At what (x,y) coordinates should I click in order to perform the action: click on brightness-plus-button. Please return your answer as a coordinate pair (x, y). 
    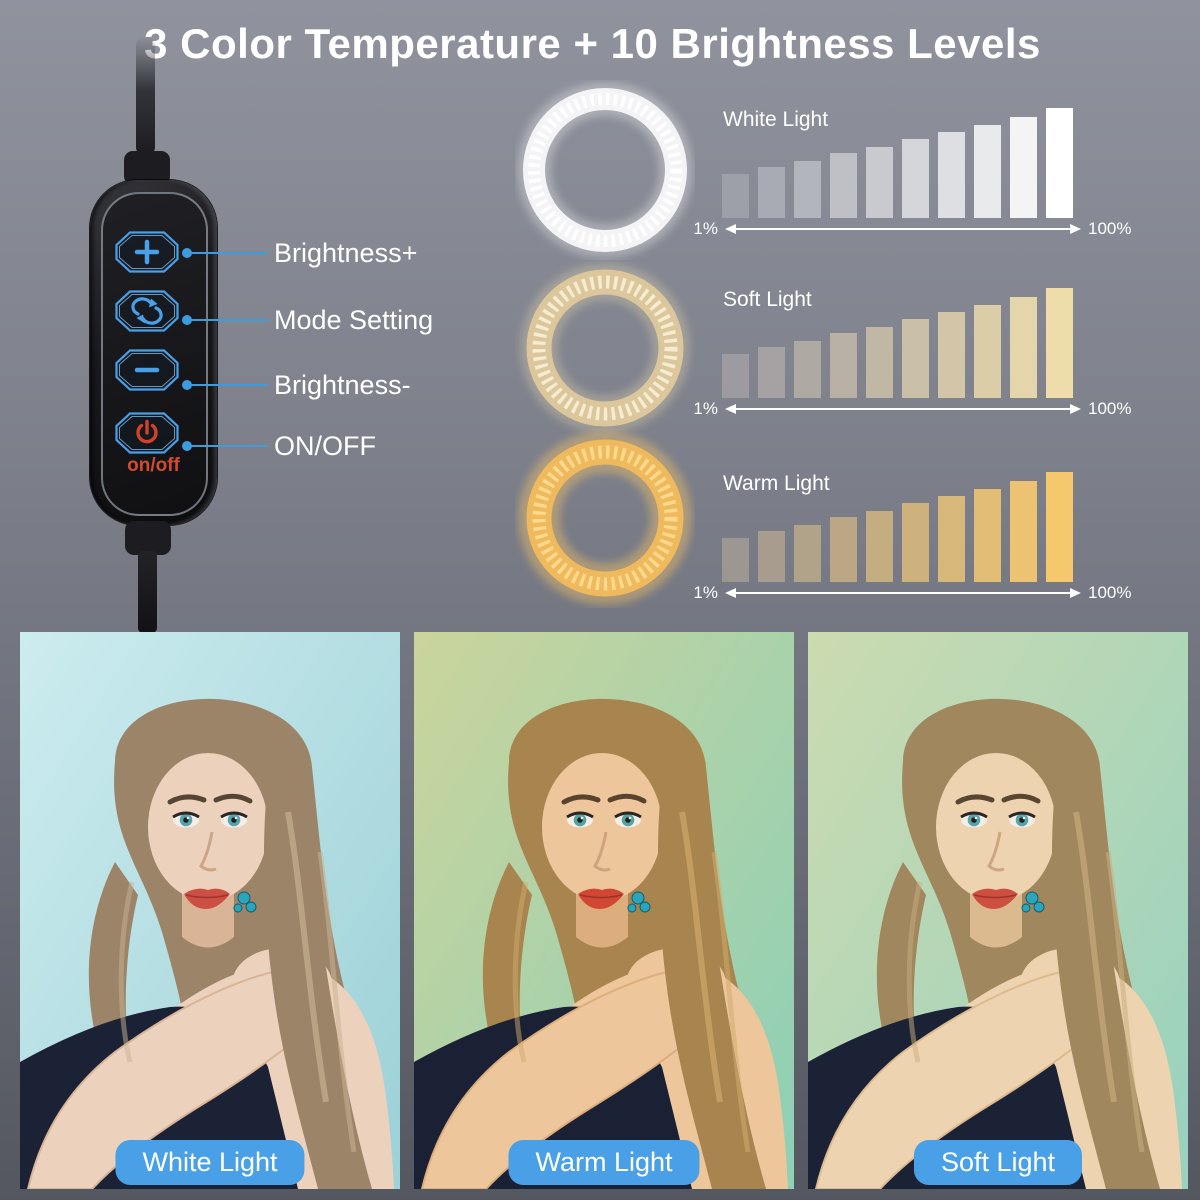
    Looking at the image, I should click on (147, 252).